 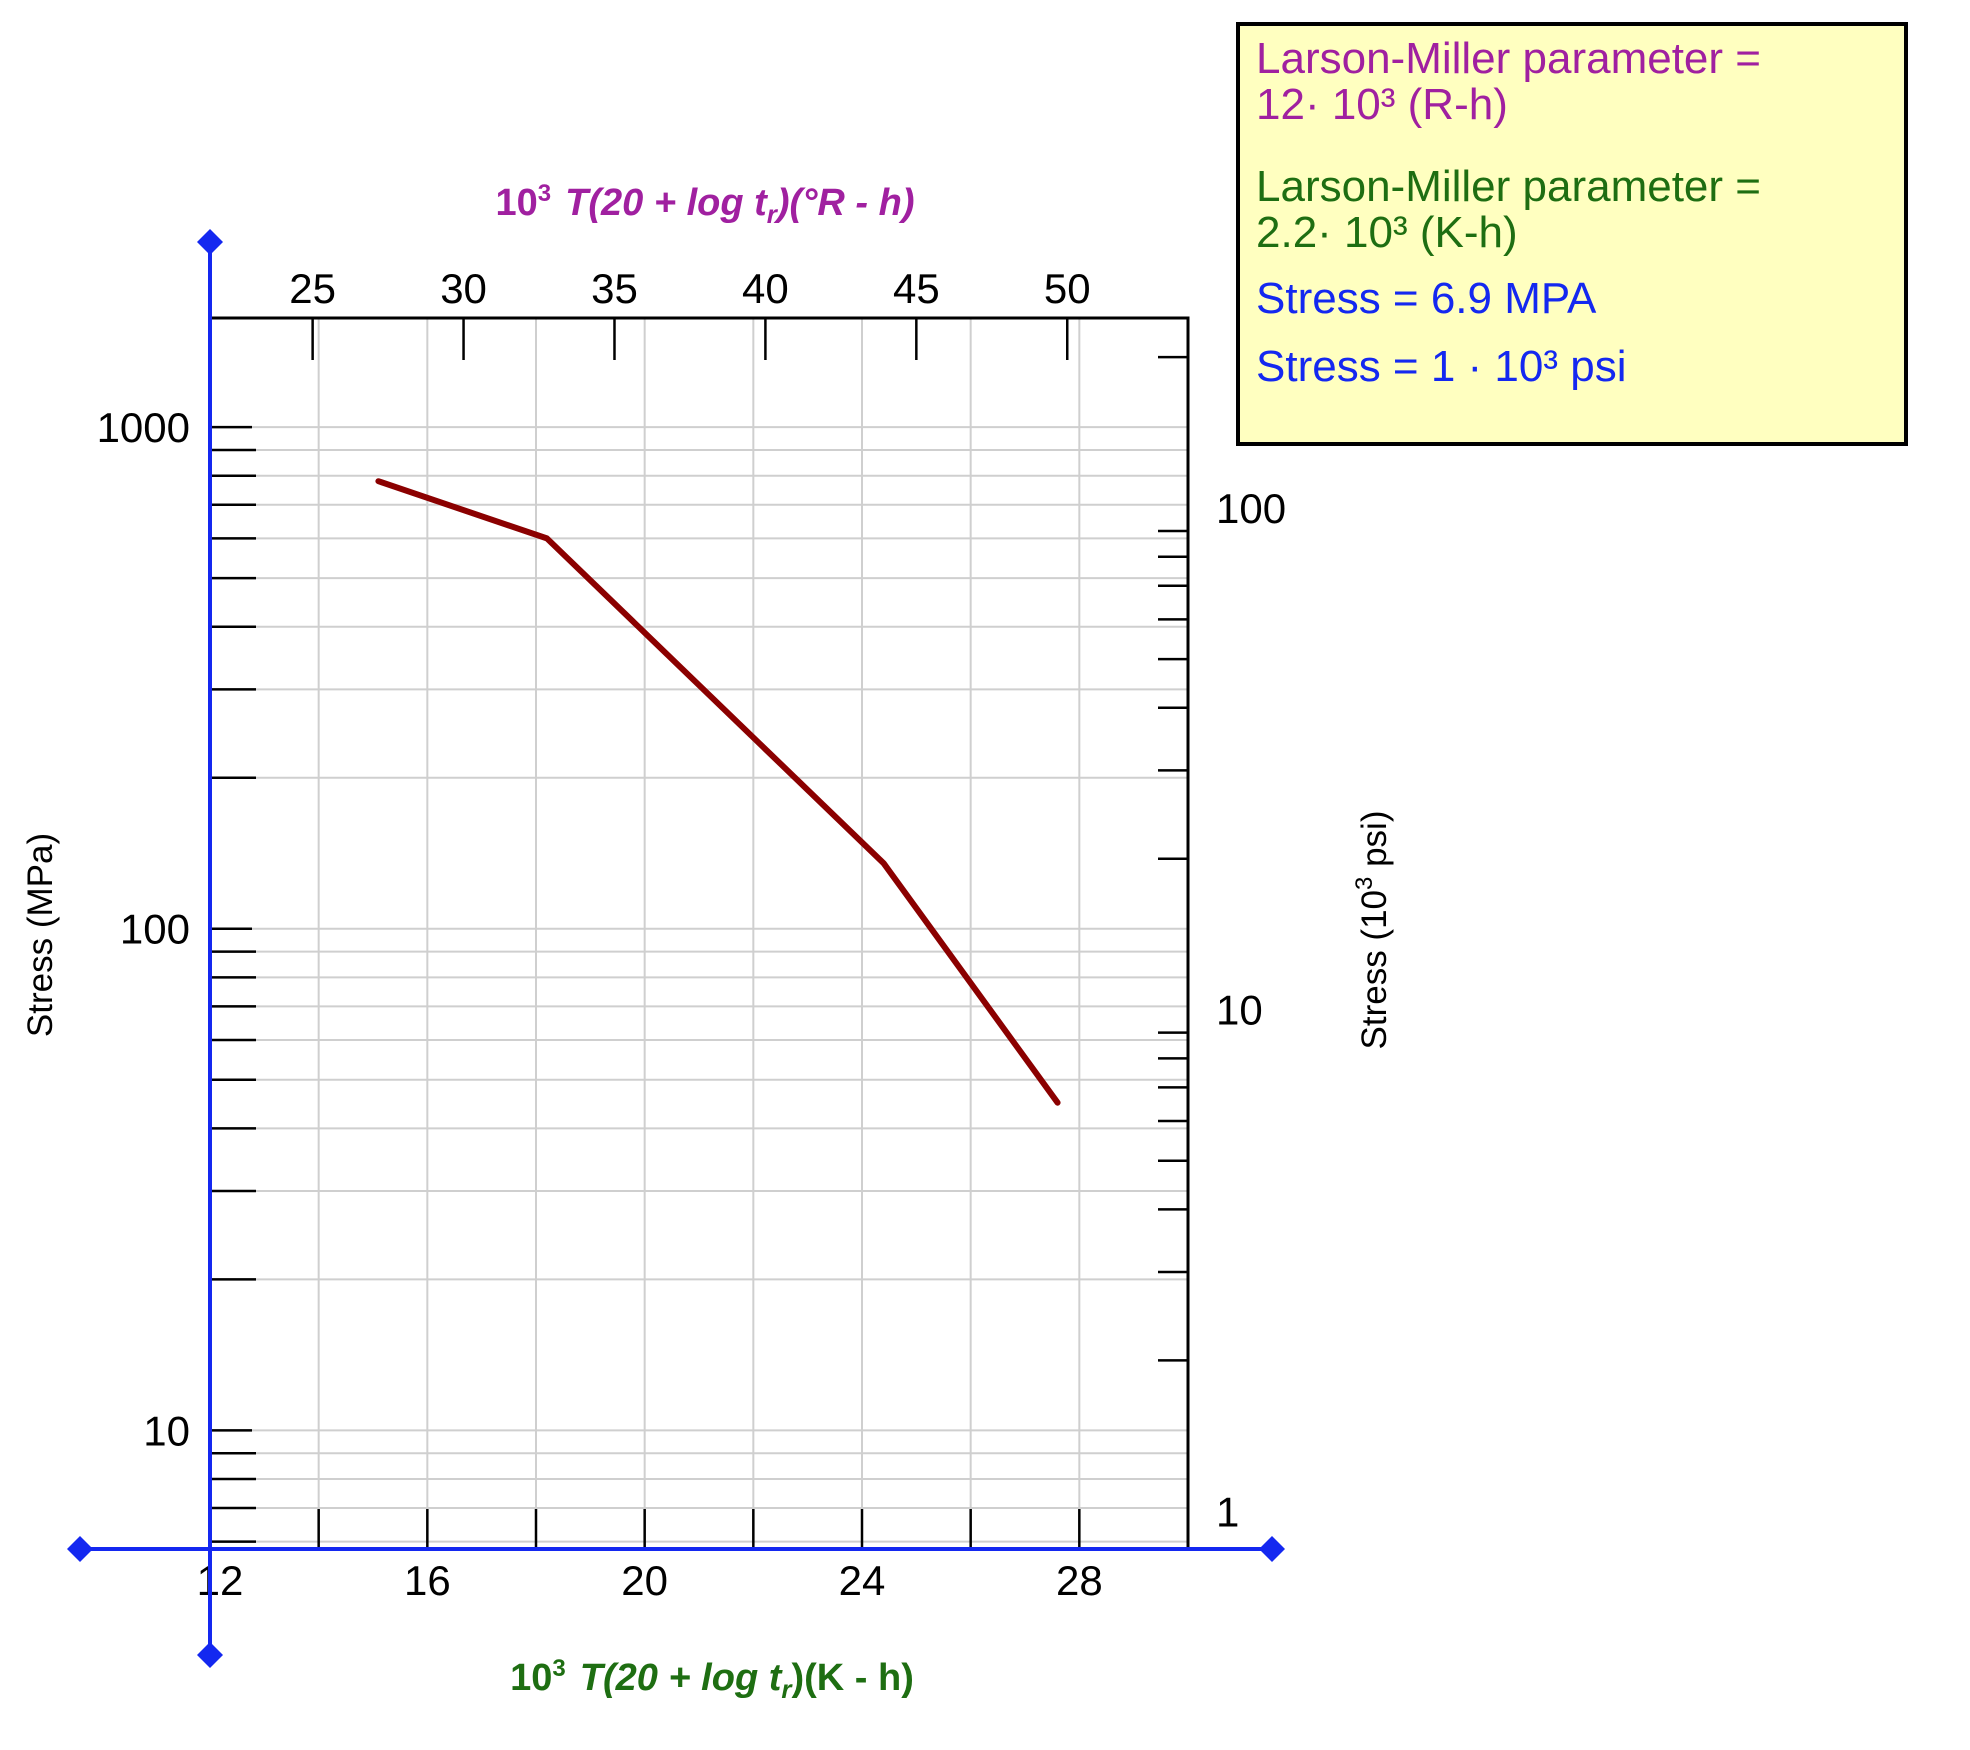 What do you see at coordinates (1251, 508) in the screenshot?
I see `right-tick-label: 100` at bounding box center [1251, 508].